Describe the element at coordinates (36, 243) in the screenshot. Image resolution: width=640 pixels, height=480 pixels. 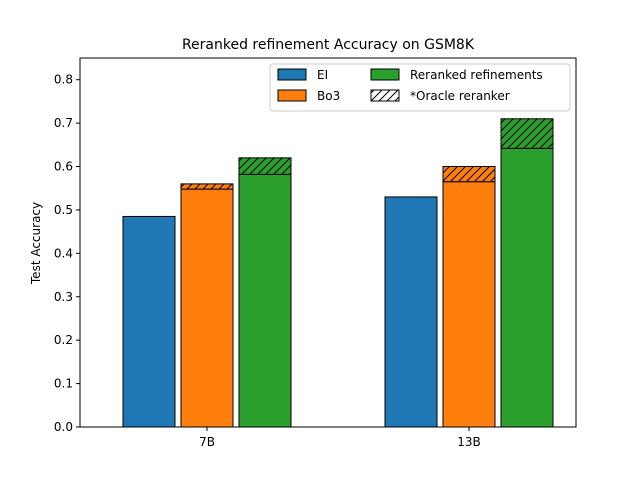
I see `y-axis-label: Test Accuracy` at that location.